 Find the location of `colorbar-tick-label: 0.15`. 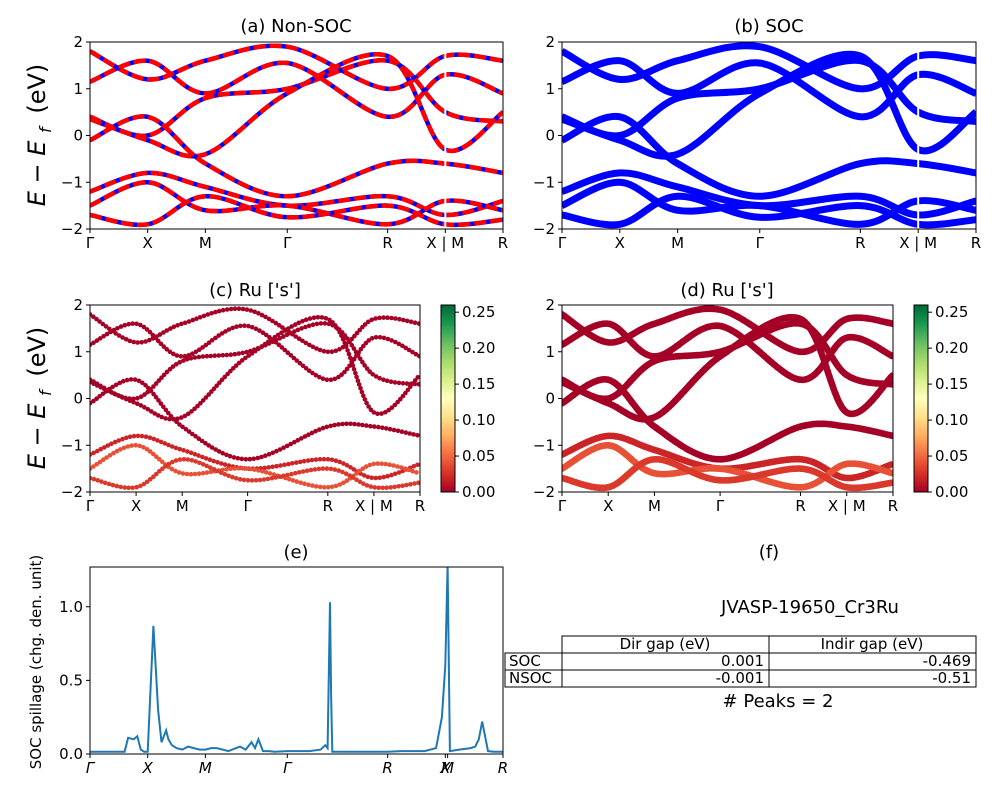

colorbar-tick-label: 0.15 is located at coordinates (478, 384).